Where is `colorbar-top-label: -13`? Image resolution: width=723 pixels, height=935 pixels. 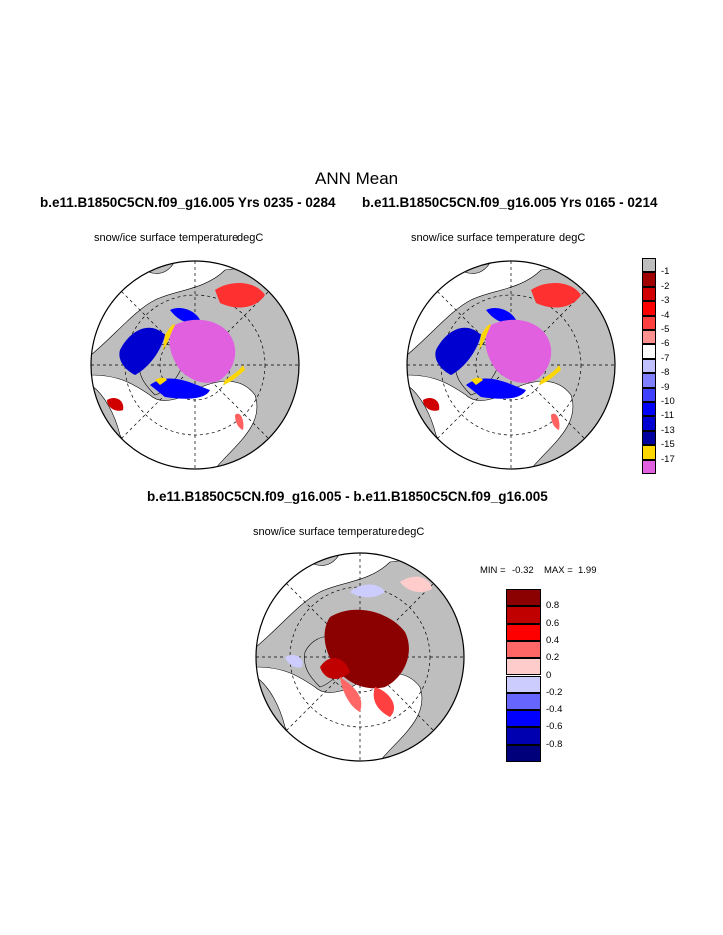 colorbar-top-label: -13 is located at coordinates (668, 430).